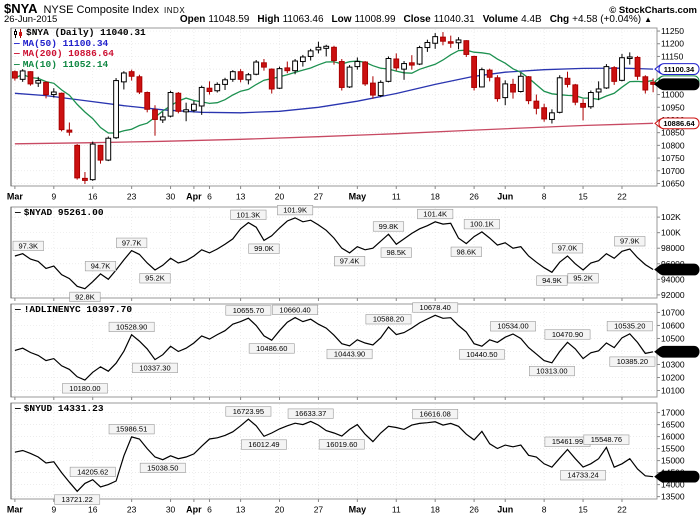 The height and width of the screenshot is (521, 700). I want to click on adline-legend: — !ADLINENYC 10397.70, so click(73, 310).